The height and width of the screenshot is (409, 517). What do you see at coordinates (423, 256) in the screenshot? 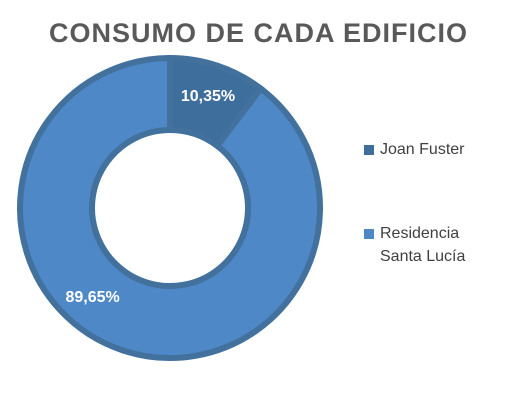
I see `legend-label-2-line-2: Santa Lucía` at bounding box center [423, 256].